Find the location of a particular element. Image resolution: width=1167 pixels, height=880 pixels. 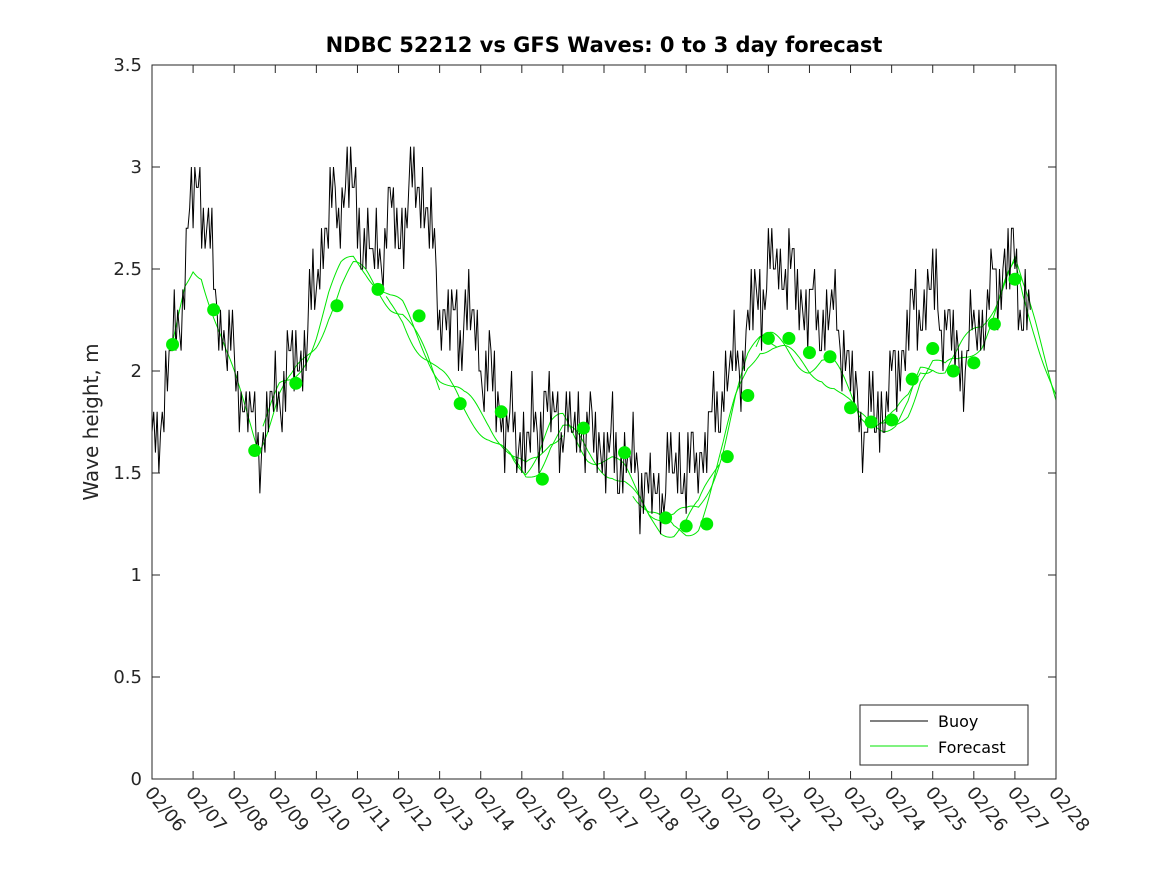

y-tick-label-6: 3 is located at coordinates (136, 167).